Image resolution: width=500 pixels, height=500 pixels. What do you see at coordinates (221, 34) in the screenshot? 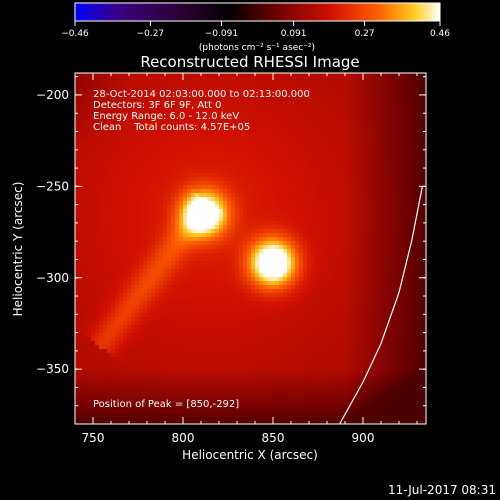
I see `colorbar-tick-label: −0.091` at bounding box center [221, 34].